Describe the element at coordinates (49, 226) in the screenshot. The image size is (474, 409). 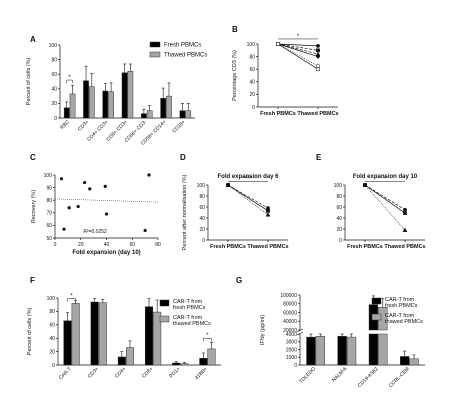
I see `panel-c-y-tick-label: 60` at that location.